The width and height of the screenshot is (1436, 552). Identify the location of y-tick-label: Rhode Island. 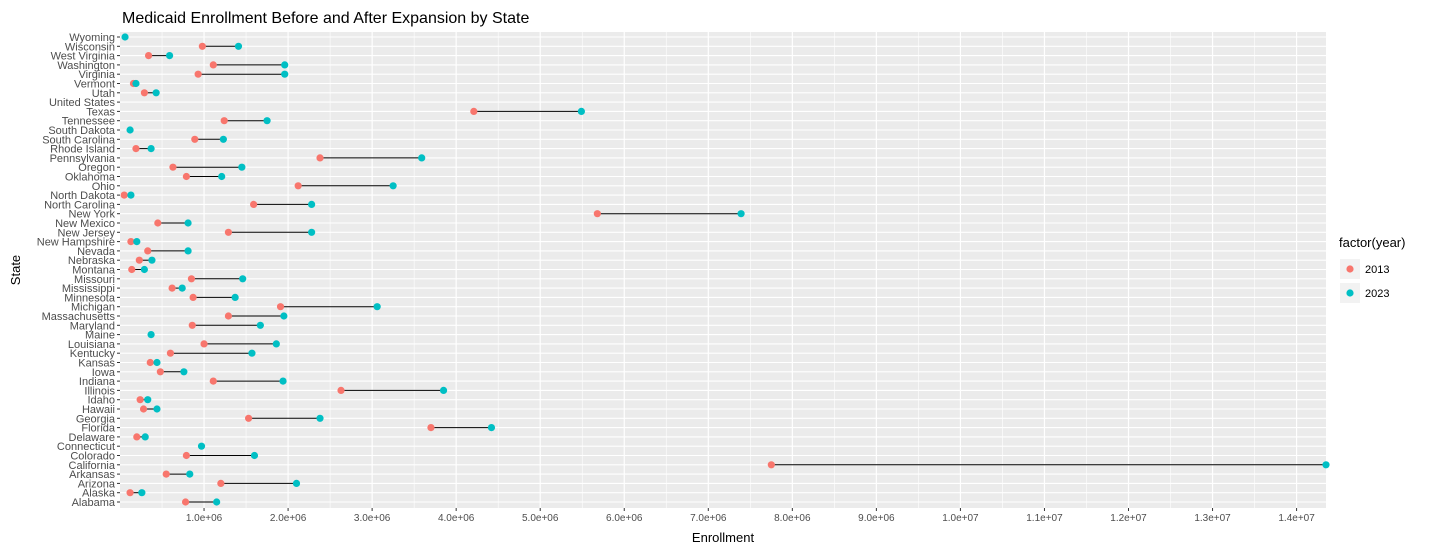
(82, 150).